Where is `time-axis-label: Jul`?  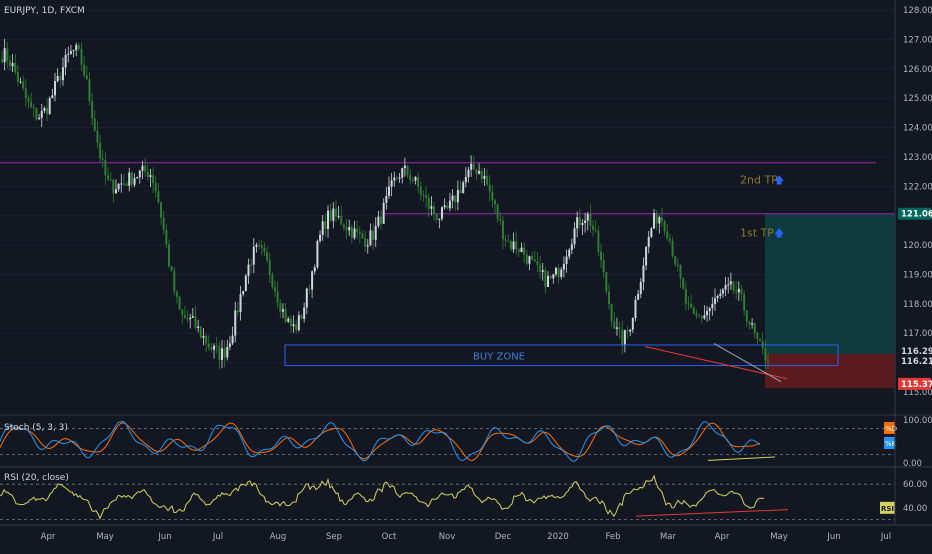 time-axis-label: Jul is located at coordinates (885, 537).